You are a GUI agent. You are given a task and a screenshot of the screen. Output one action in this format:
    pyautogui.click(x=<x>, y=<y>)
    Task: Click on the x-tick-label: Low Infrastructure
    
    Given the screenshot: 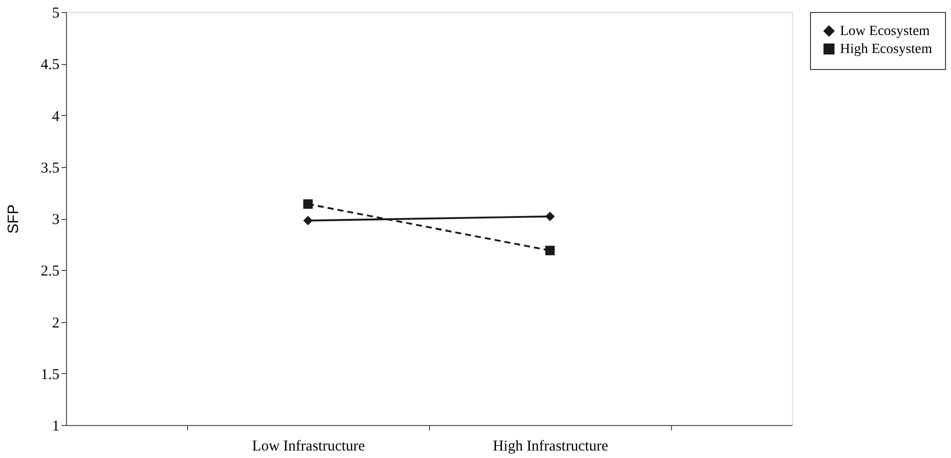 What is the action you would take?
    pyautogui.click(x=309, y=446)
    